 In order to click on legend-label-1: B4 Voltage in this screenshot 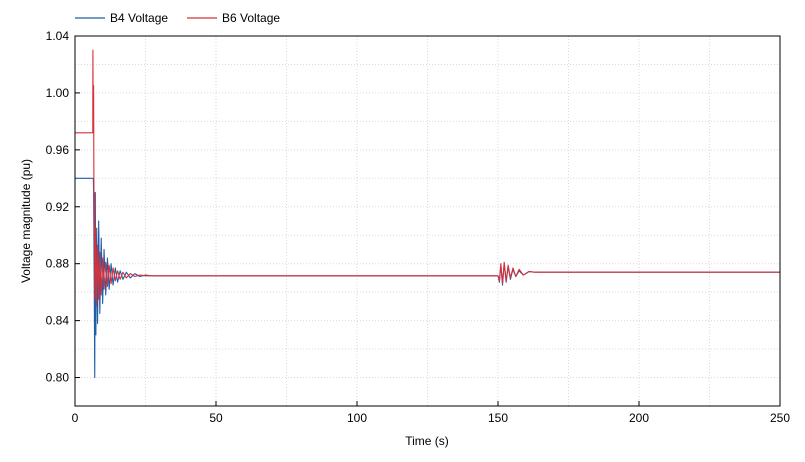, I will do `click(139, 18)`.